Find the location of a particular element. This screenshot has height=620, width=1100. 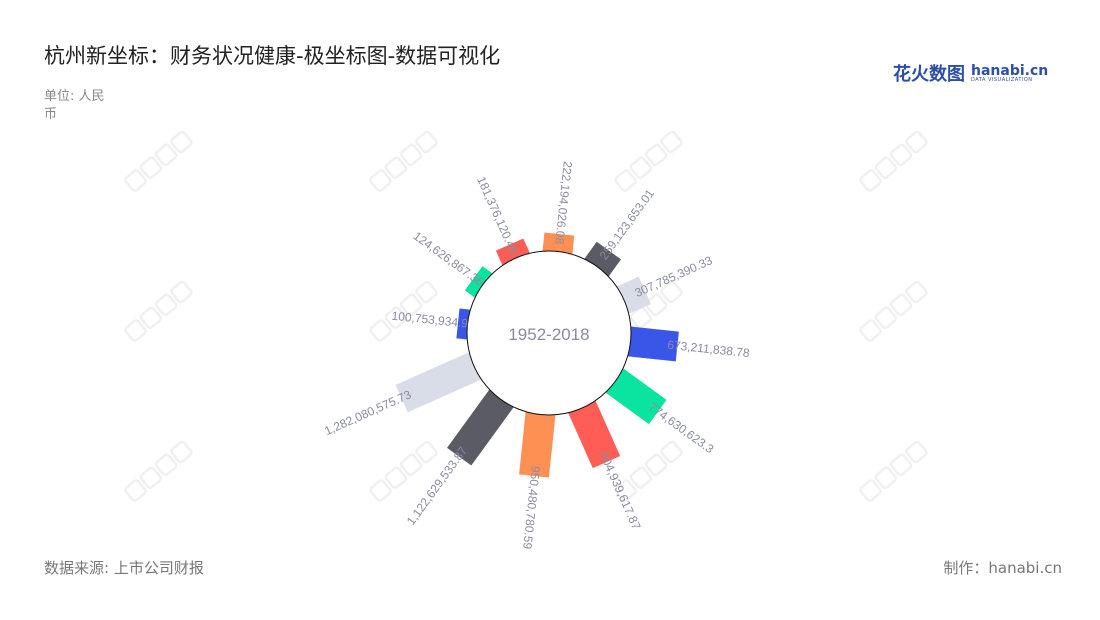

data-source: 数据来源: 上市公司财报 is located at coordinates (124, 568).